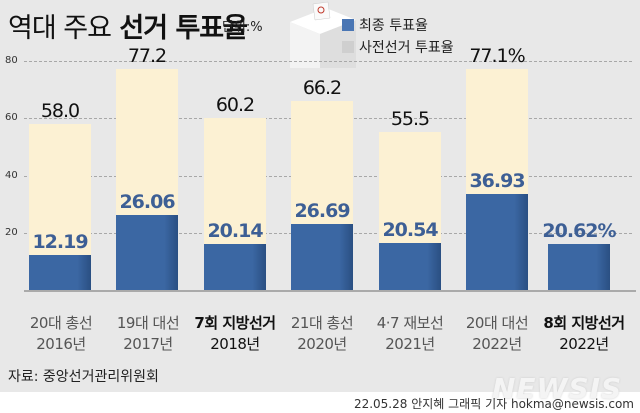 This screenshot has height=413, width=640. I want to click on xlabel-2022-presidential: 20대 대선 2022년, so click(497, 333).